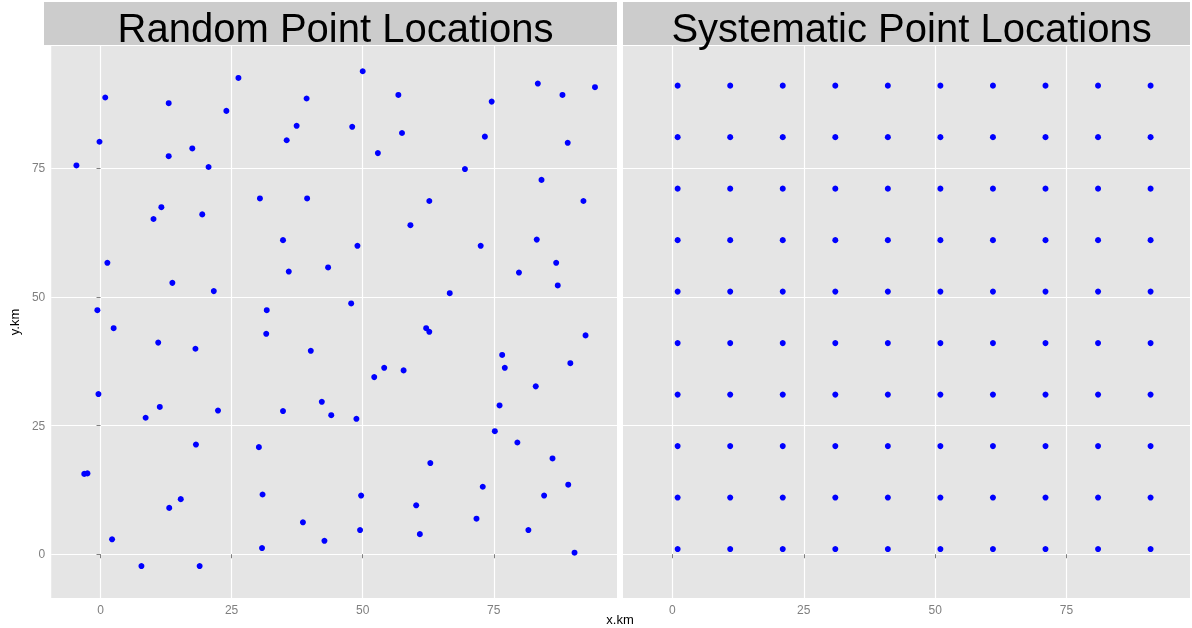 This screenshot has width=1192, height=628. Describe the element at coordinates (42, 554) in the screenshot. I see `y-tick-label: 0` at that location.